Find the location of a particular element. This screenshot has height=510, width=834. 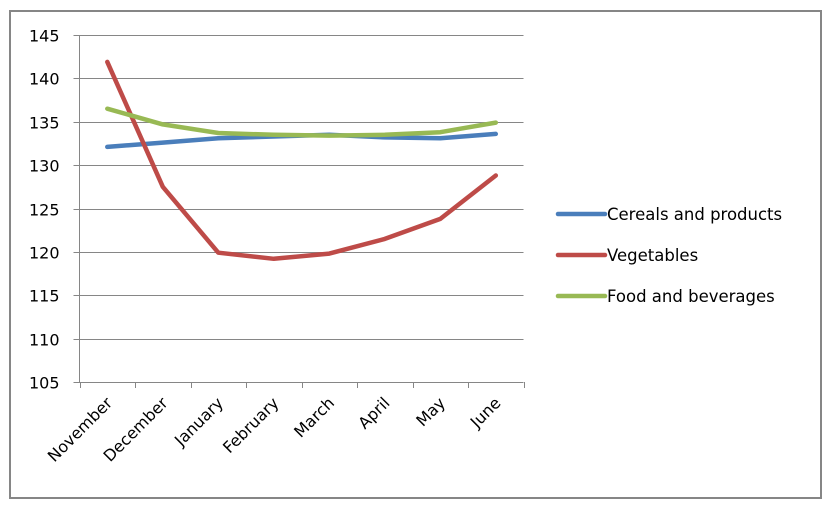

legend-label-food-and-beverages: Food and beverages is located at coordinates (691, 296).